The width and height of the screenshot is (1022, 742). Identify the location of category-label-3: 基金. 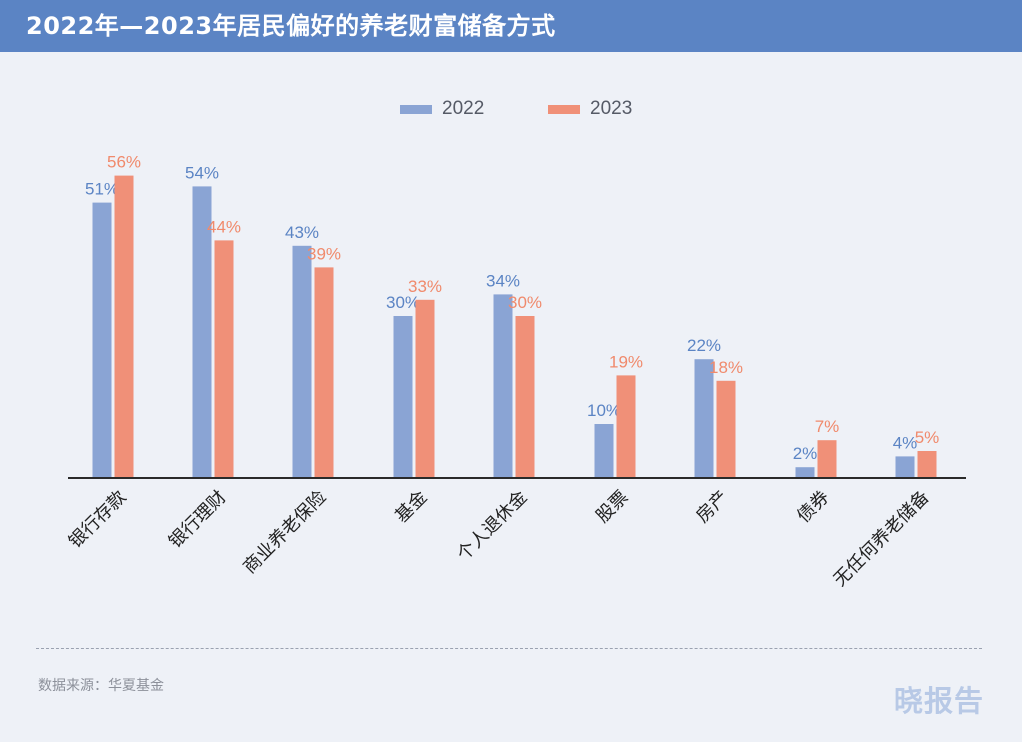
(411, 507).